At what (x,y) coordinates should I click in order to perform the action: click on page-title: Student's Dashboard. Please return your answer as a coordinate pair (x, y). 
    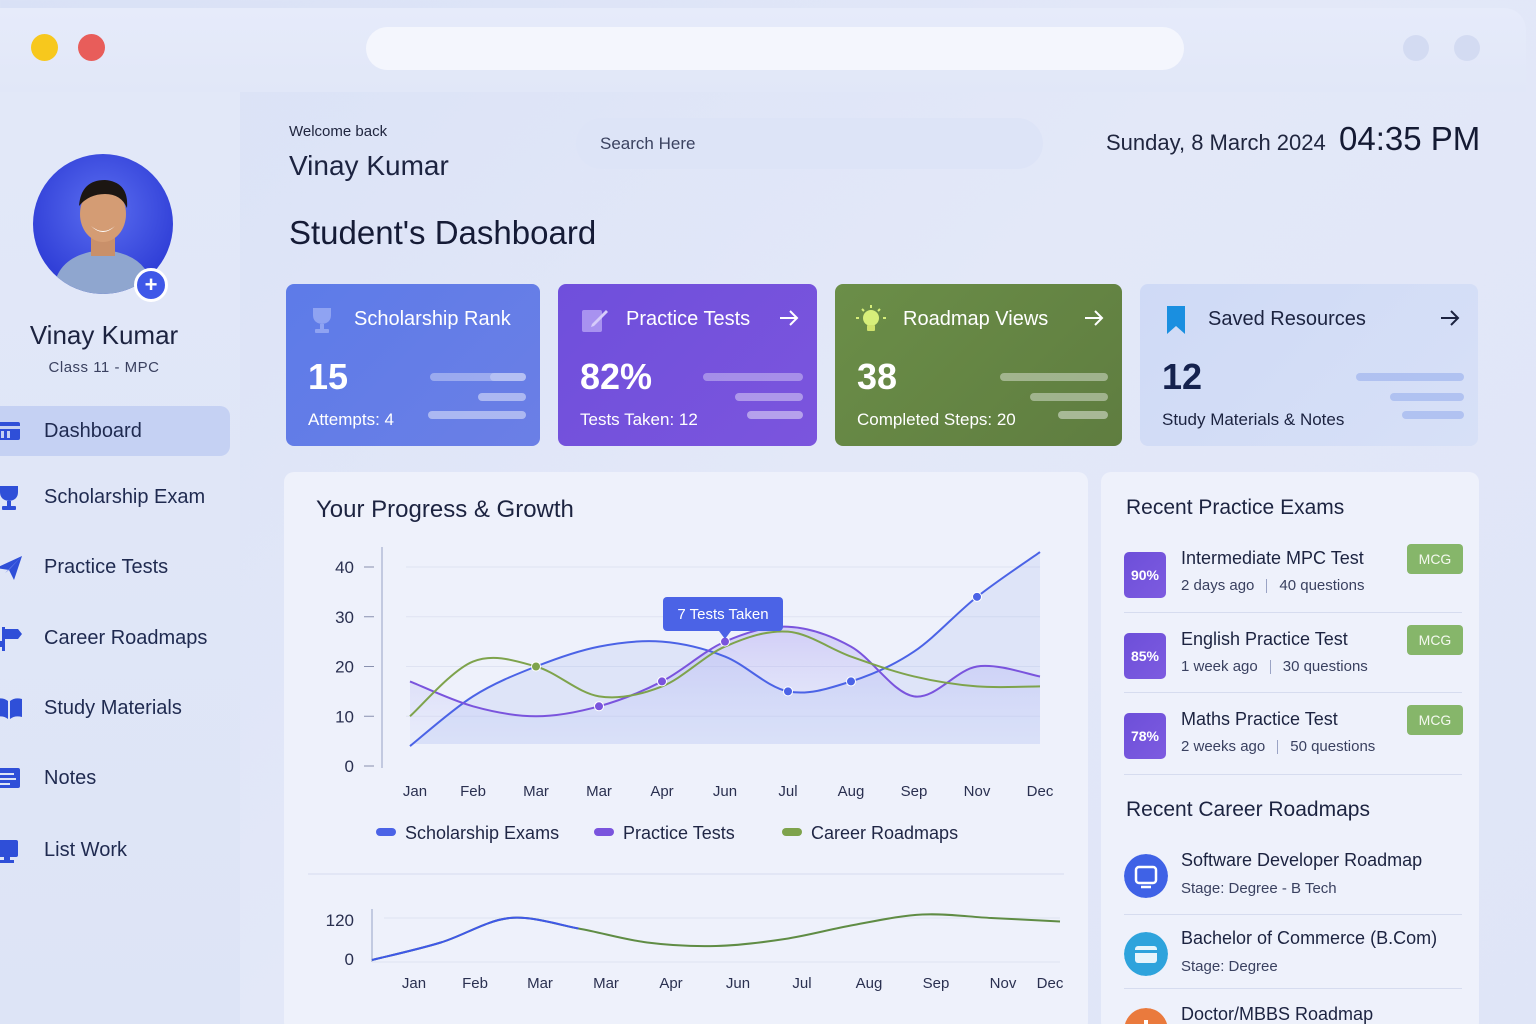
    Looking at the image, I should click on (443, 232).